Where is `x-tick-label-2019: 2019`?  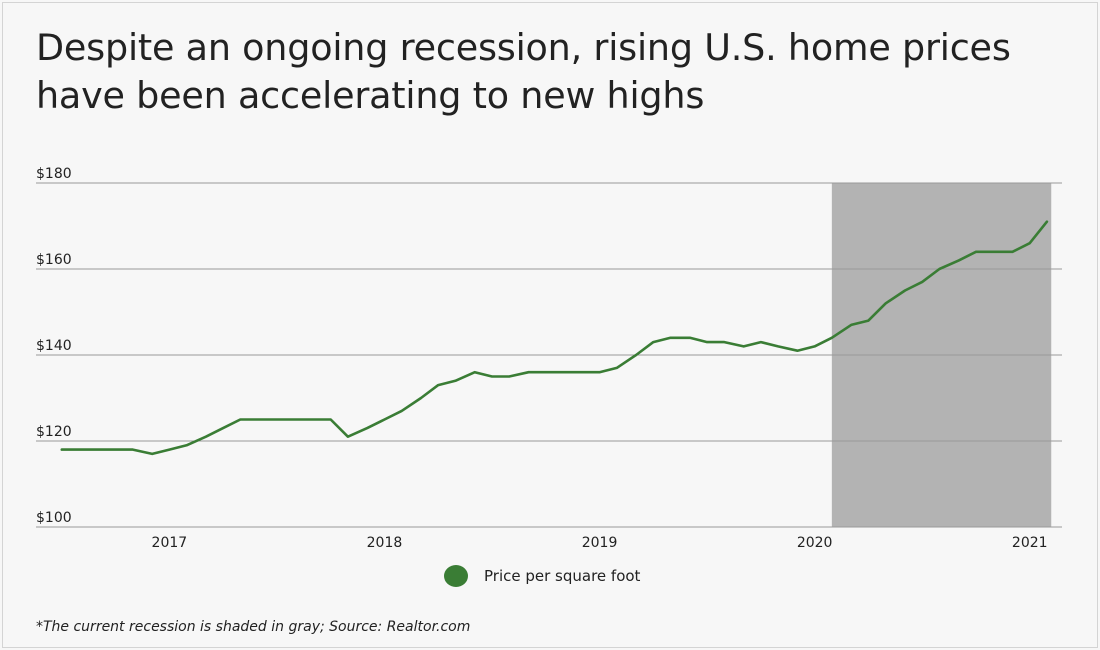 x-tick-label-2019: 2019 is located at coordinates (600, 543).